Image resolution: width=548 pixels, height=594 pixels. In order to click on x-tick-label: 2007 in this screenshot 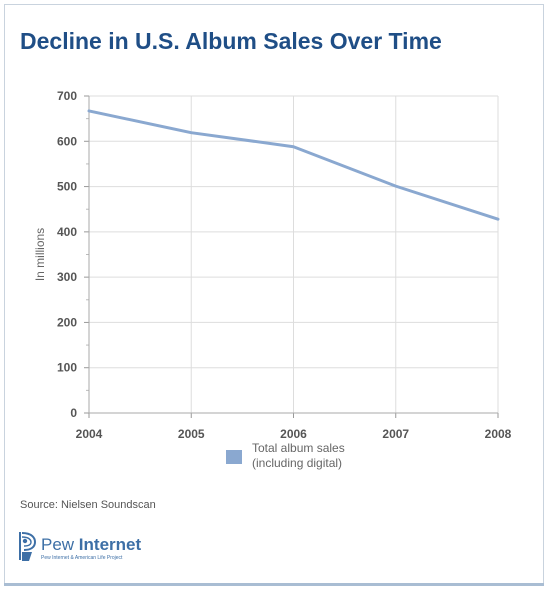, I will do `click(395, 434)`.